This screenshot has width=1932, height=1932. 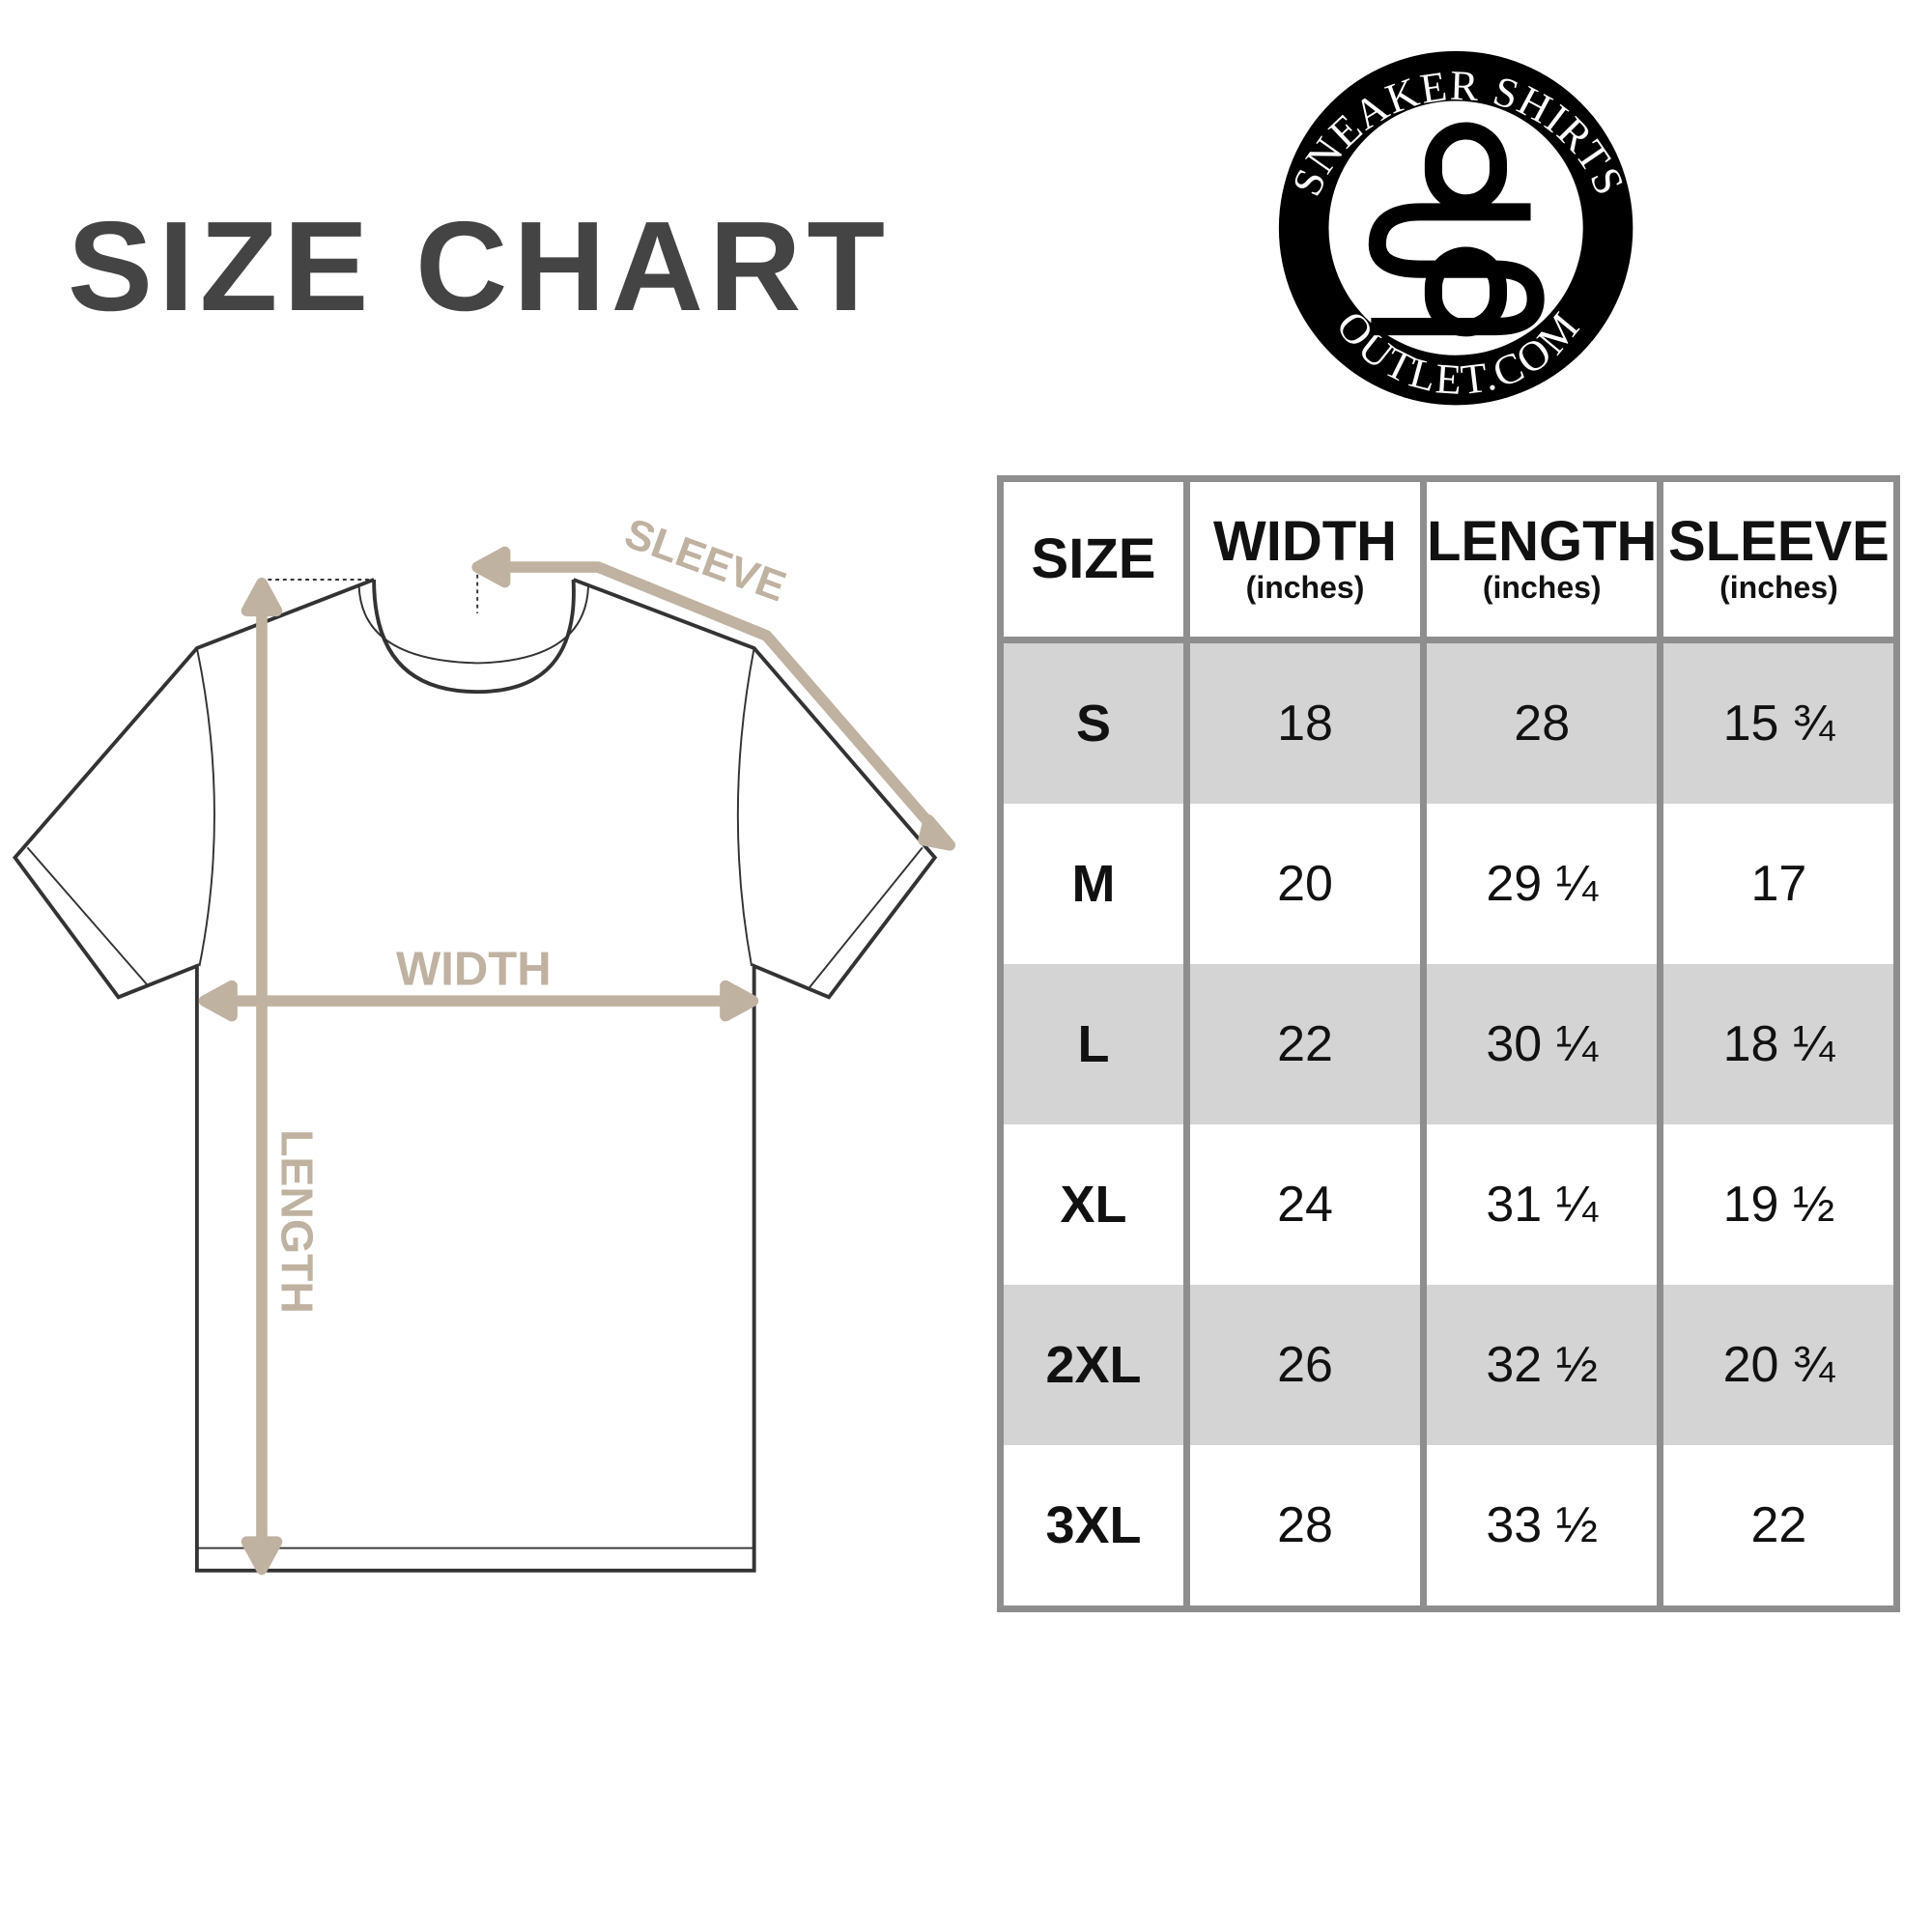 I want to click on guide-lines, so click(x=373, y=590).